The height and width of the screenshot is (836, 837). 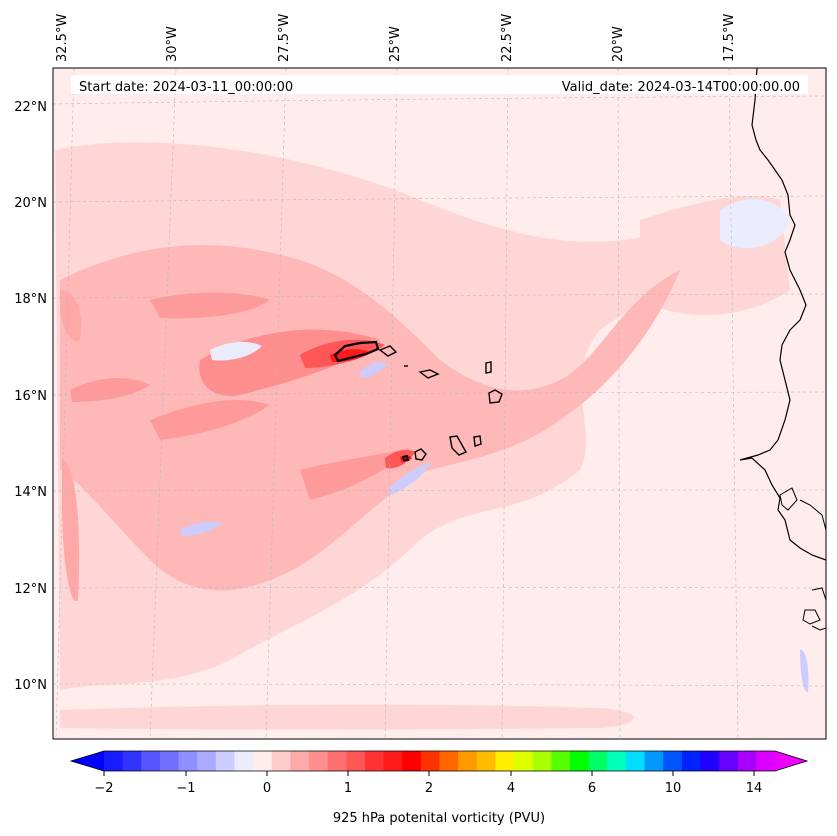 I want to click on african-coastline, so click(x=782, y=314).